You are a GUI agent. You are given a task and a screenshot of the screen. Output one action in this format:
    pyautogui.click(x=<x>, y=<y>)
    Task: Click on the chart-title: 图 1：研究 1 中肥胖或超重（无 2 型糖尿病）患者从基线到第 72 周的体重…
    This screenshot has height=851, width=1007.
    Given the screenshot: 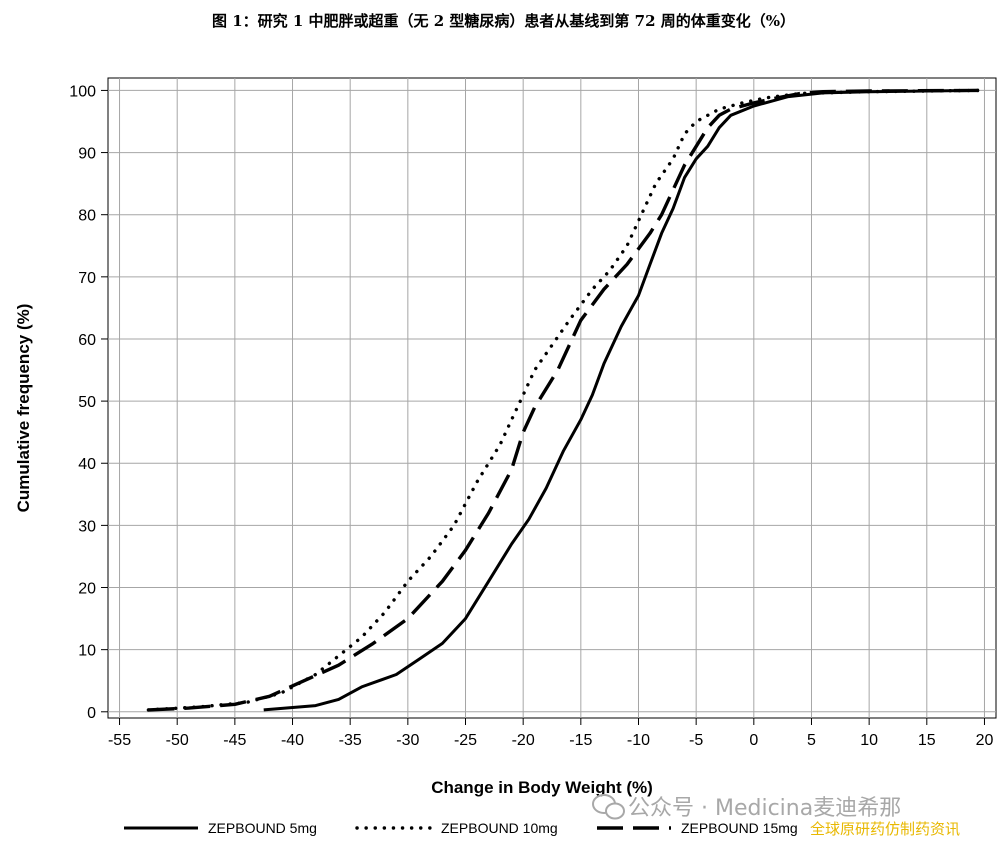 What is the action you would take?
    pyautogui.click(x=503, y=21)
    